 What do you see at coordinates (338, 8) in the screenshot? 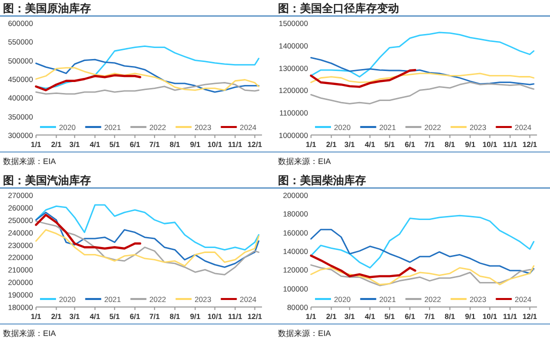
I see `chart-title: 图：美国全口径库存变动` at bounding box center [338, 8].